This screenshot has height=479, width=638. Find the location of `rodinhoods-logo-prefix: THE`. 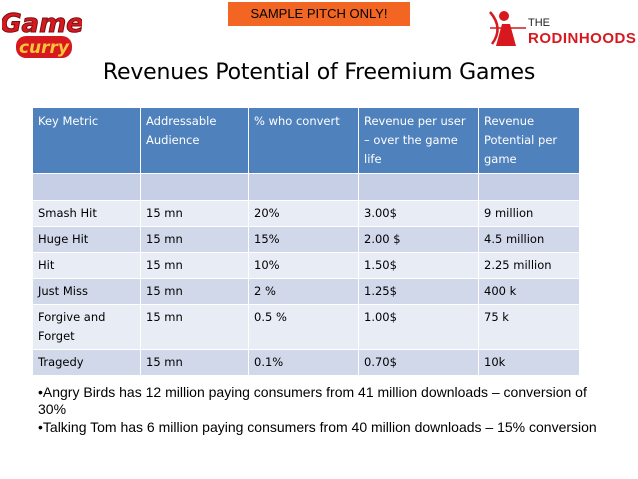

rodinhoods-logo-prefix: THE is located at coordinates (539, 23).